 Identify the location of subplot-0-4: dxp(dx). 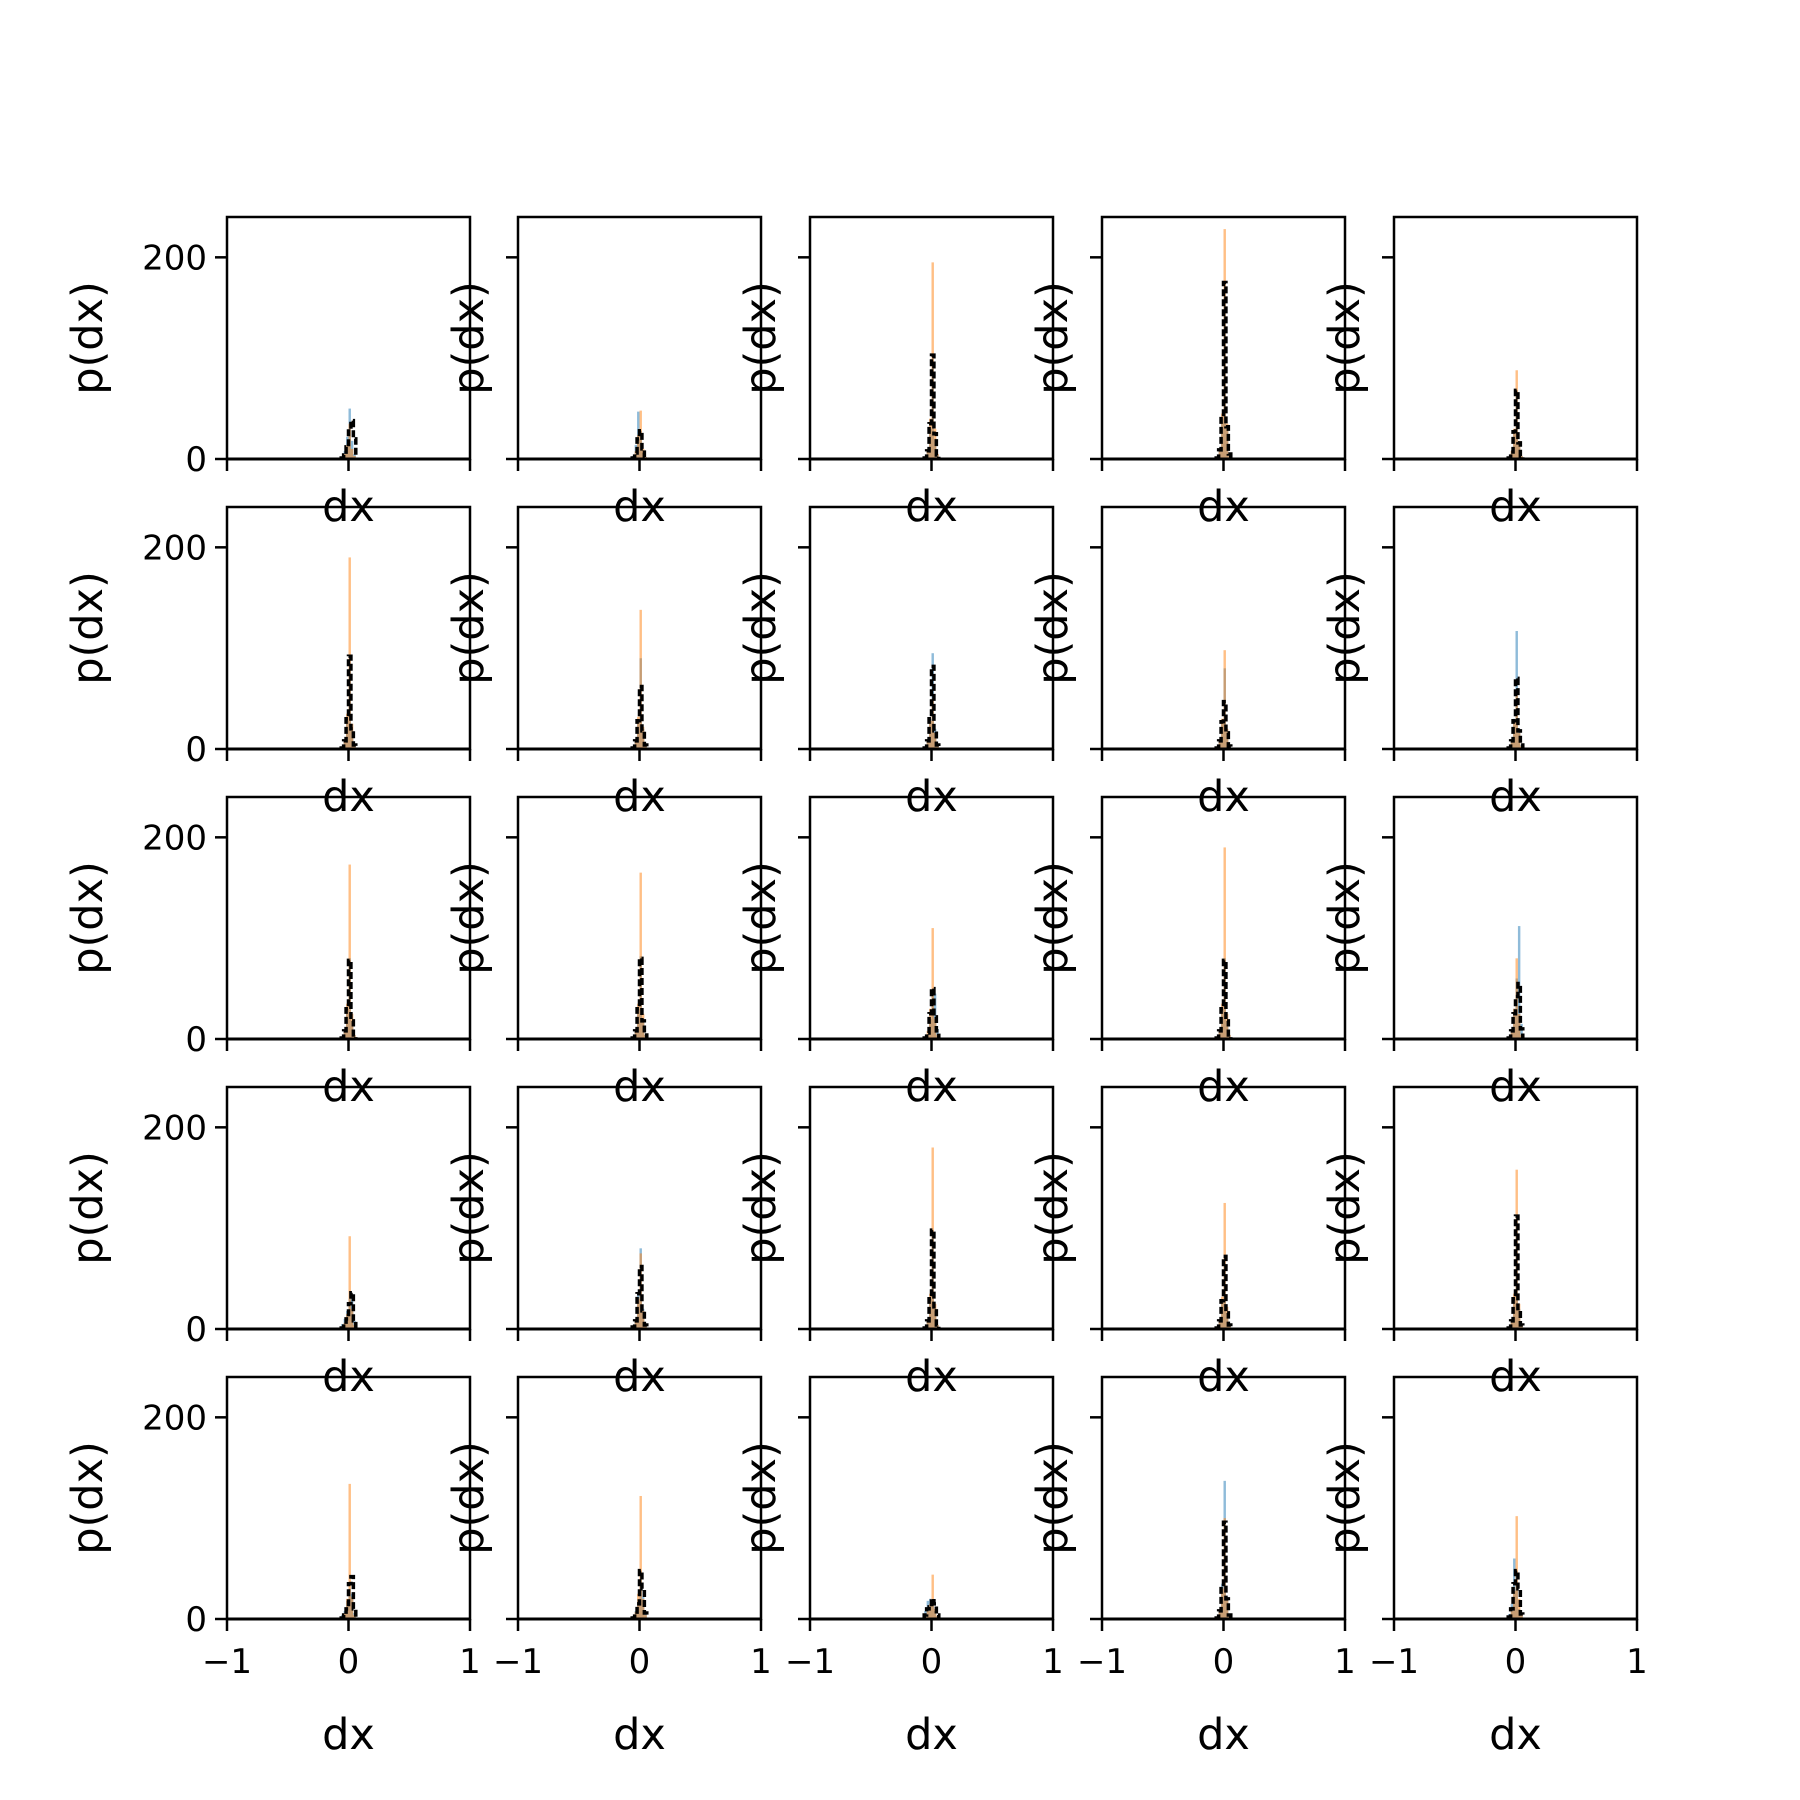
(1479, 373).